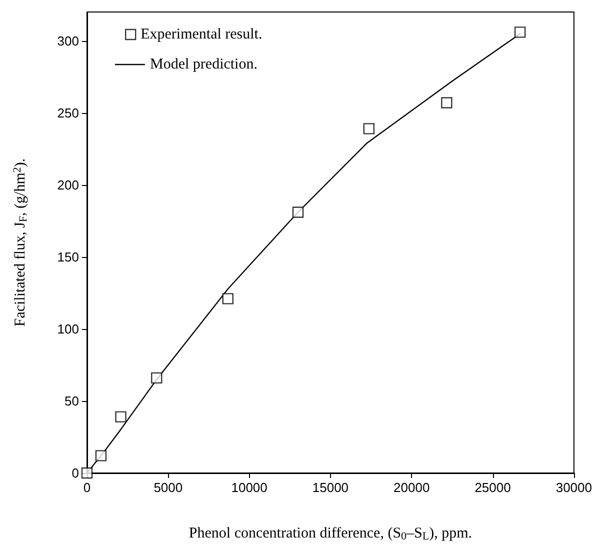  What do you see at coordinates (71, 400) in the screenshot?
I see `y-tick-label: 50` at bounding box center [71, 400].